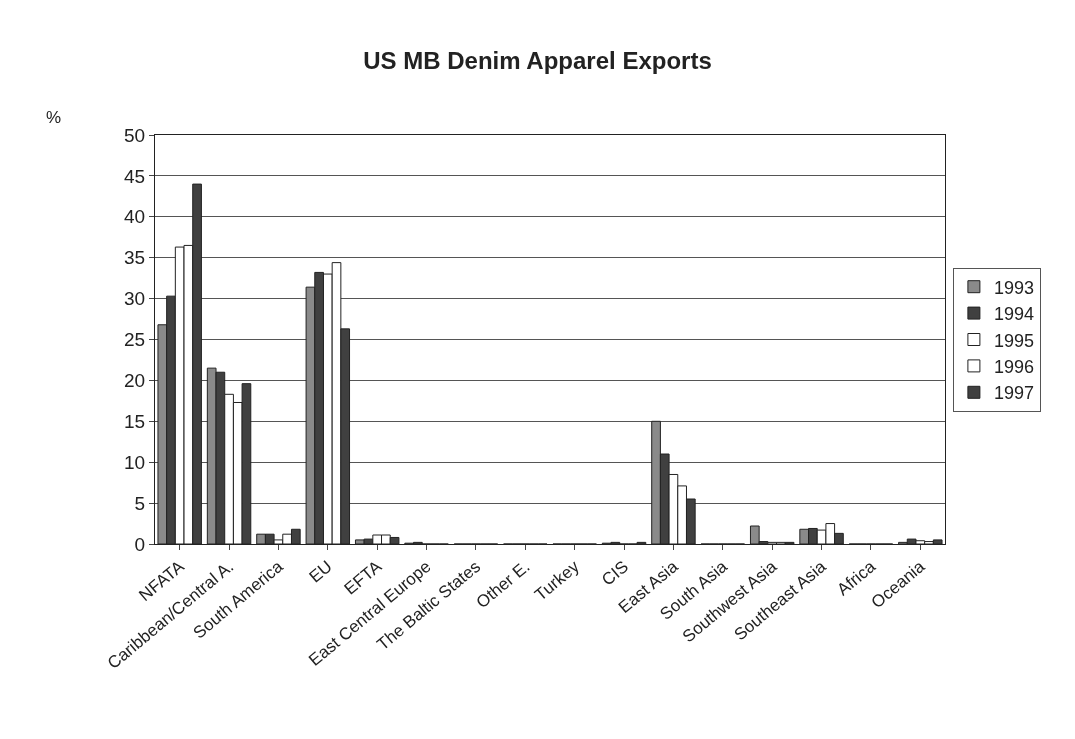  I want to click on chart-title: US MB Denim Apparel Exports, so click(537, 60).